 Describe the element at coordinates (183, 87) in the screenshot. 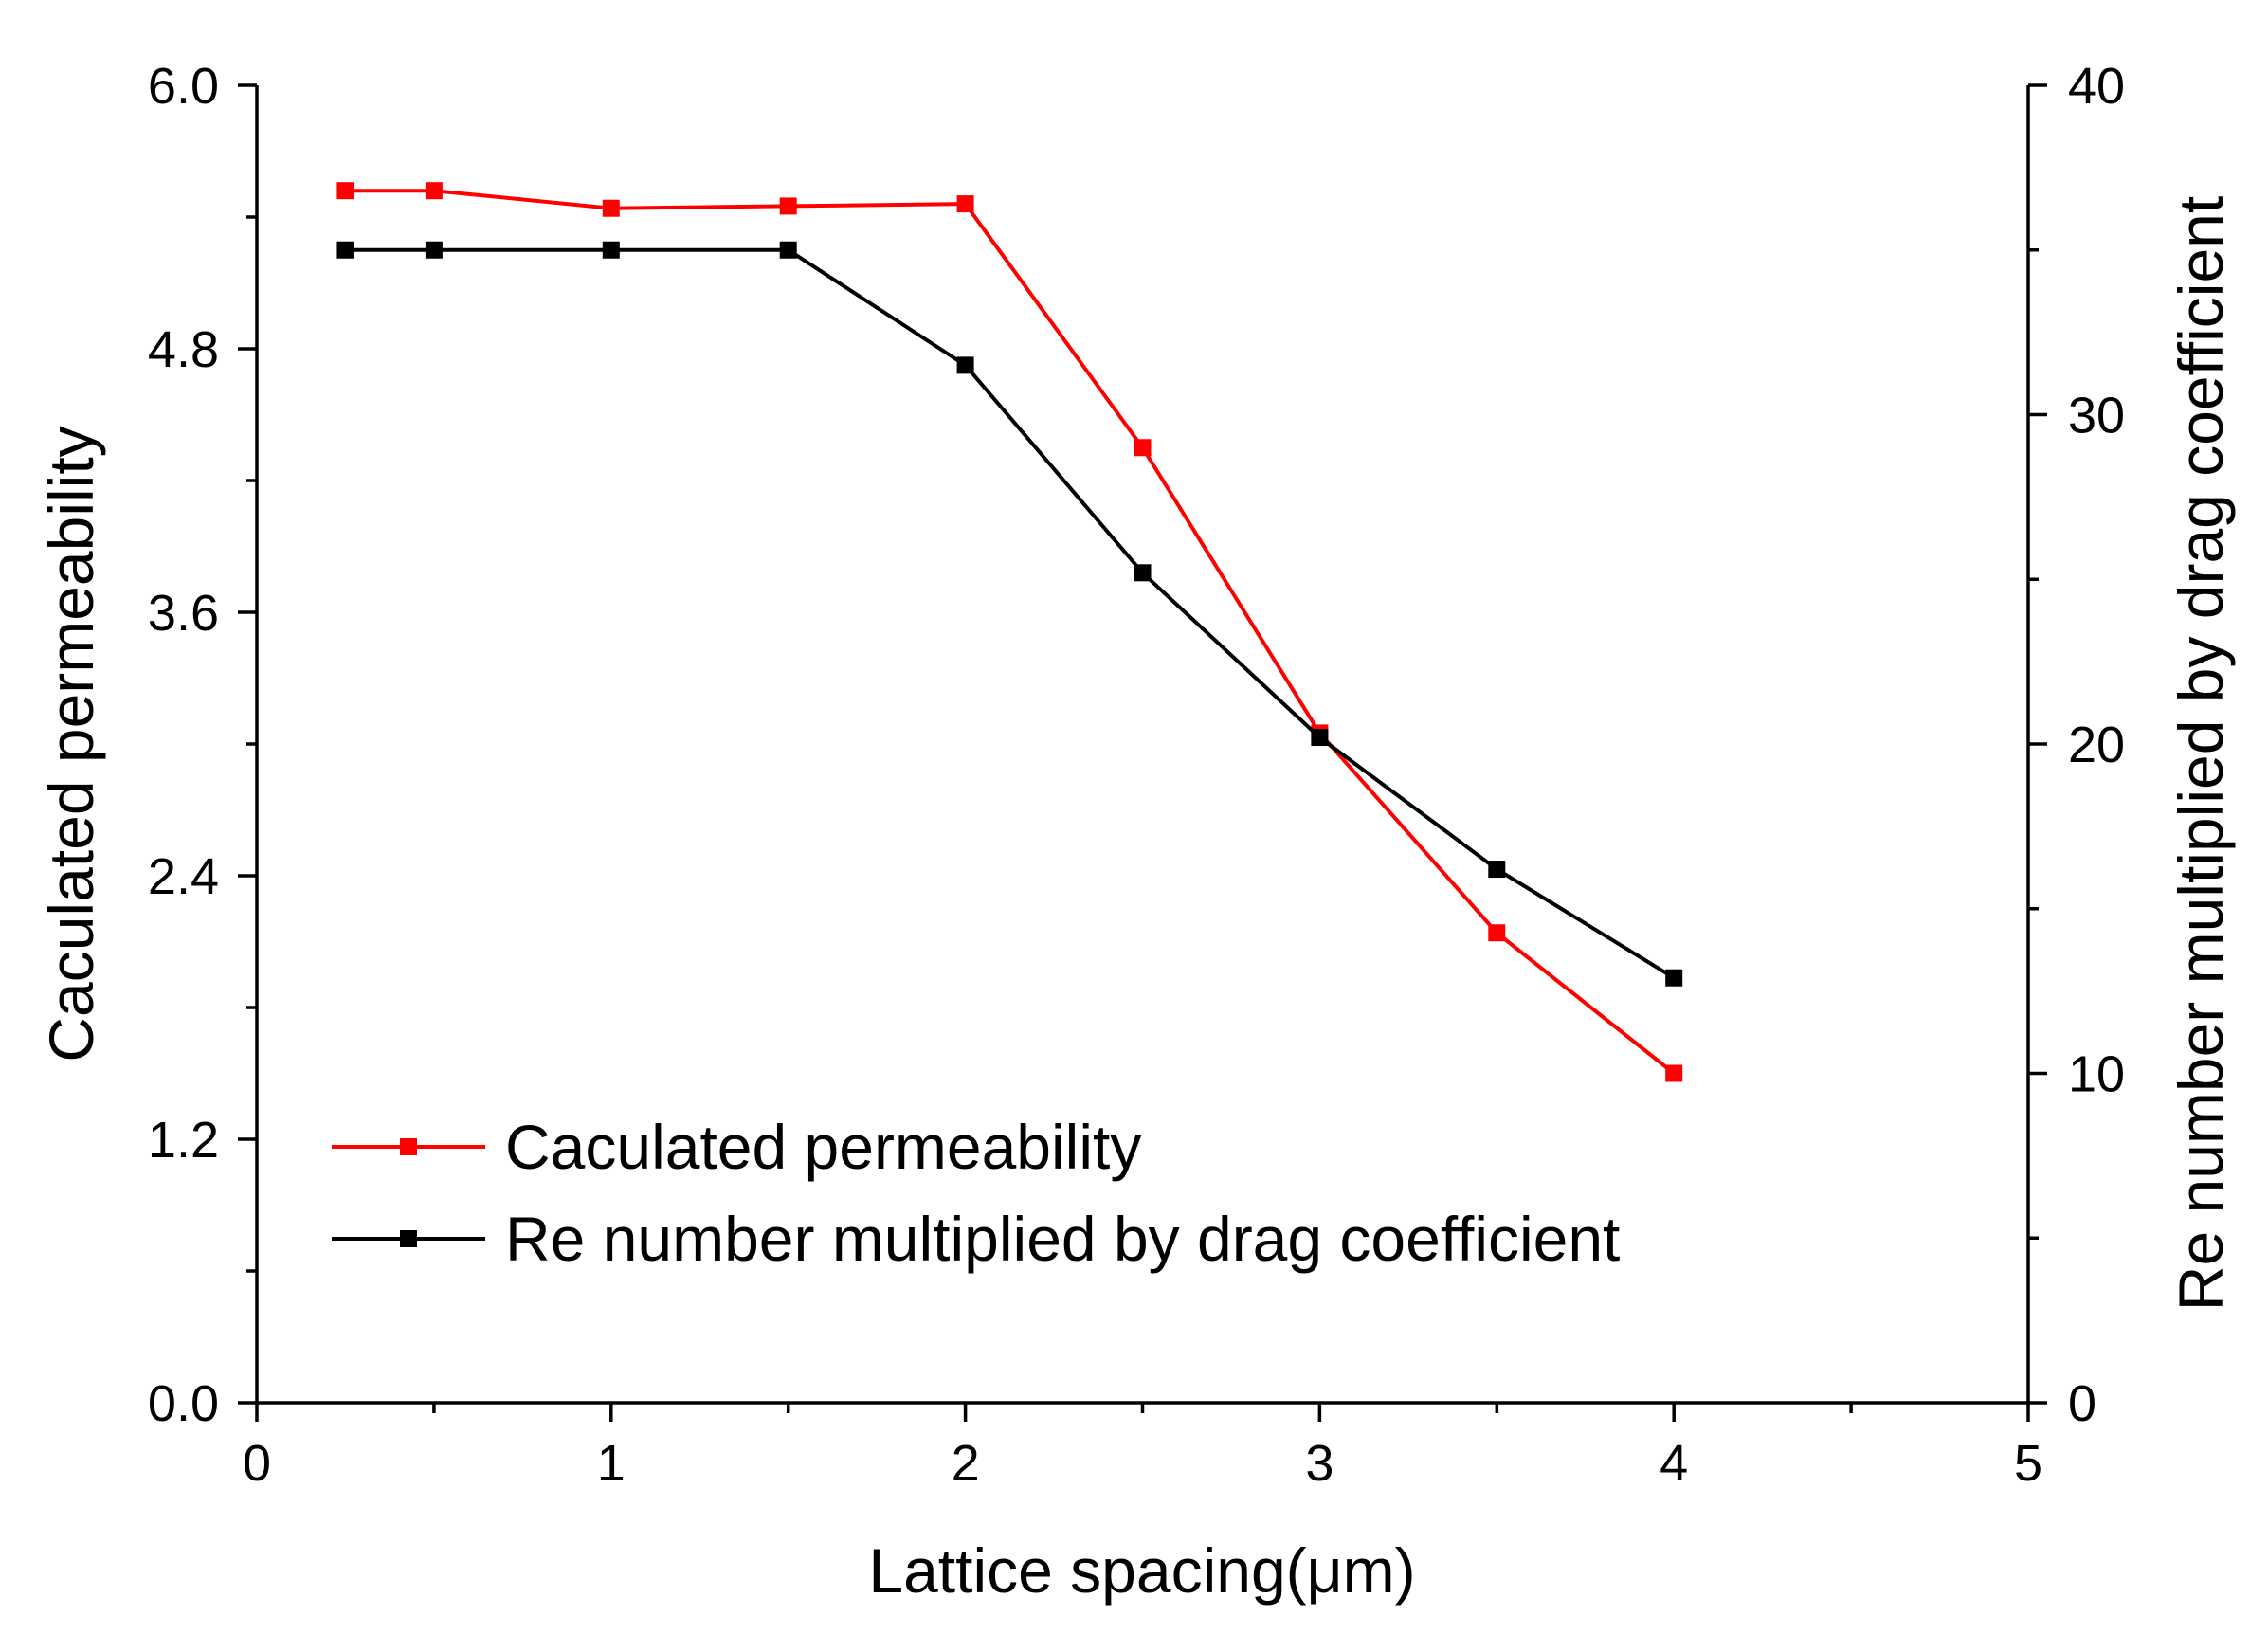

I see `y-left-tick-label: 6.0` at that location.